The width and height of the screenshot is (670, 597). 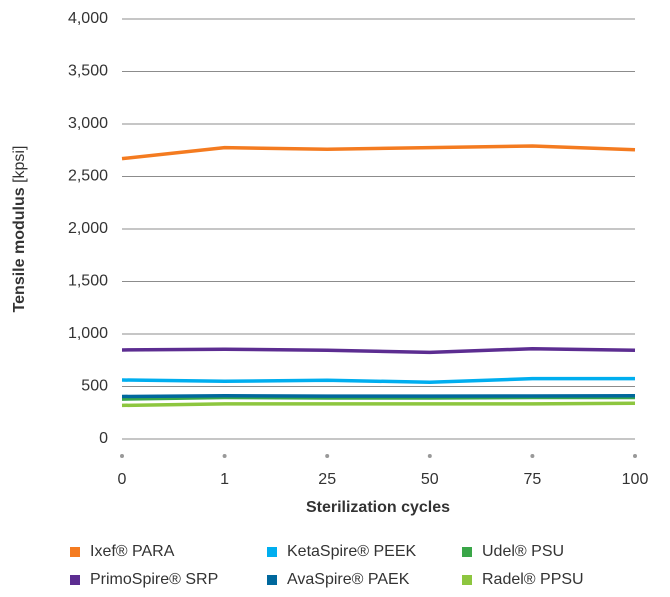 I want to click on y-label: Tensile modulus, so click(x=19, y=249).